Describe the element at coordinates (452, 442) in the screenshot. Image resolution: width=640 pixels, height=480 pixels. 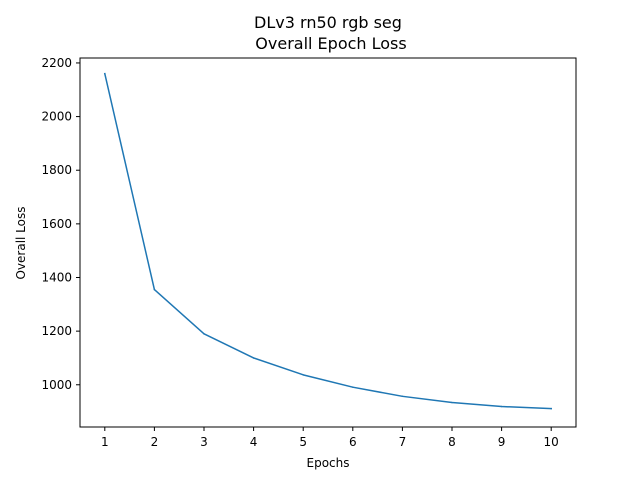
I see `x-tick-label: 8` at that location.